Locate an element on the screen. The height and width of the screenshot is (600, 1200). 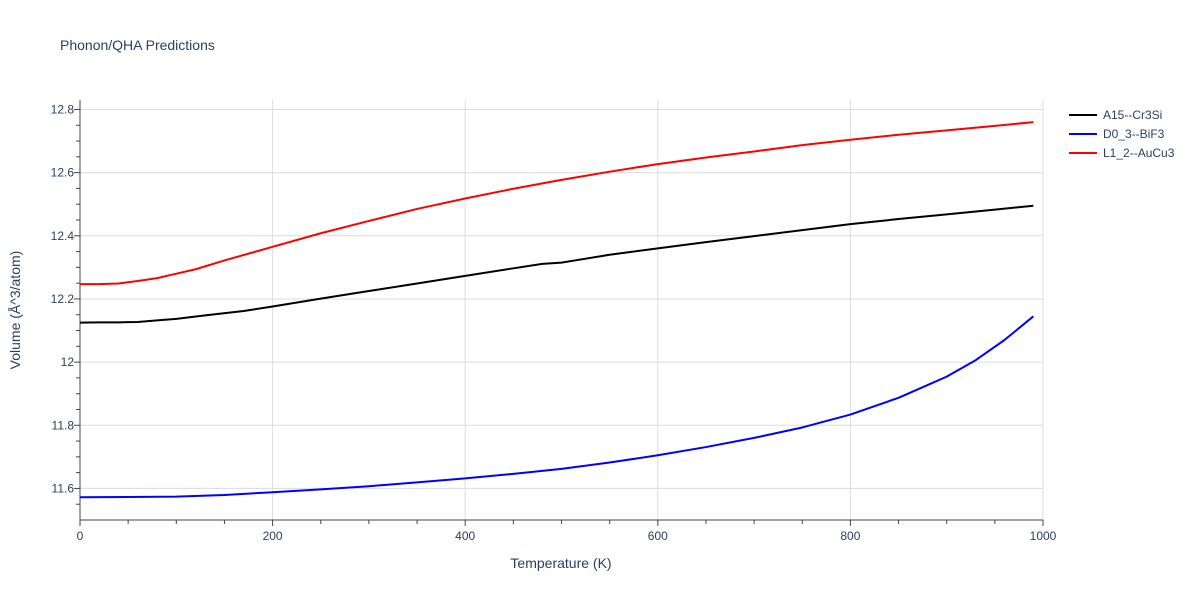
y-tick-label: 11.6 is located at coordinates (63, 488).